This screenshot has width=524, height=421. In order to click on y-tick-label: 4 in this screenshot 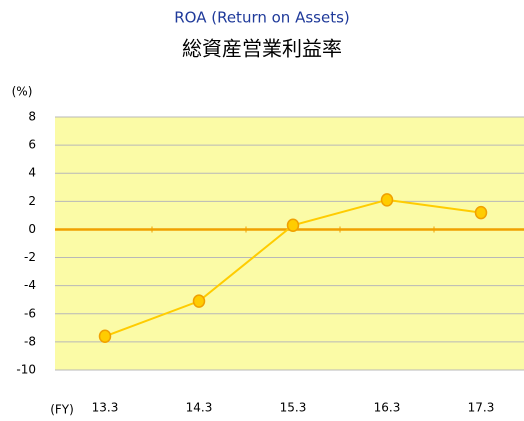, I will do `click(32, 173)`.